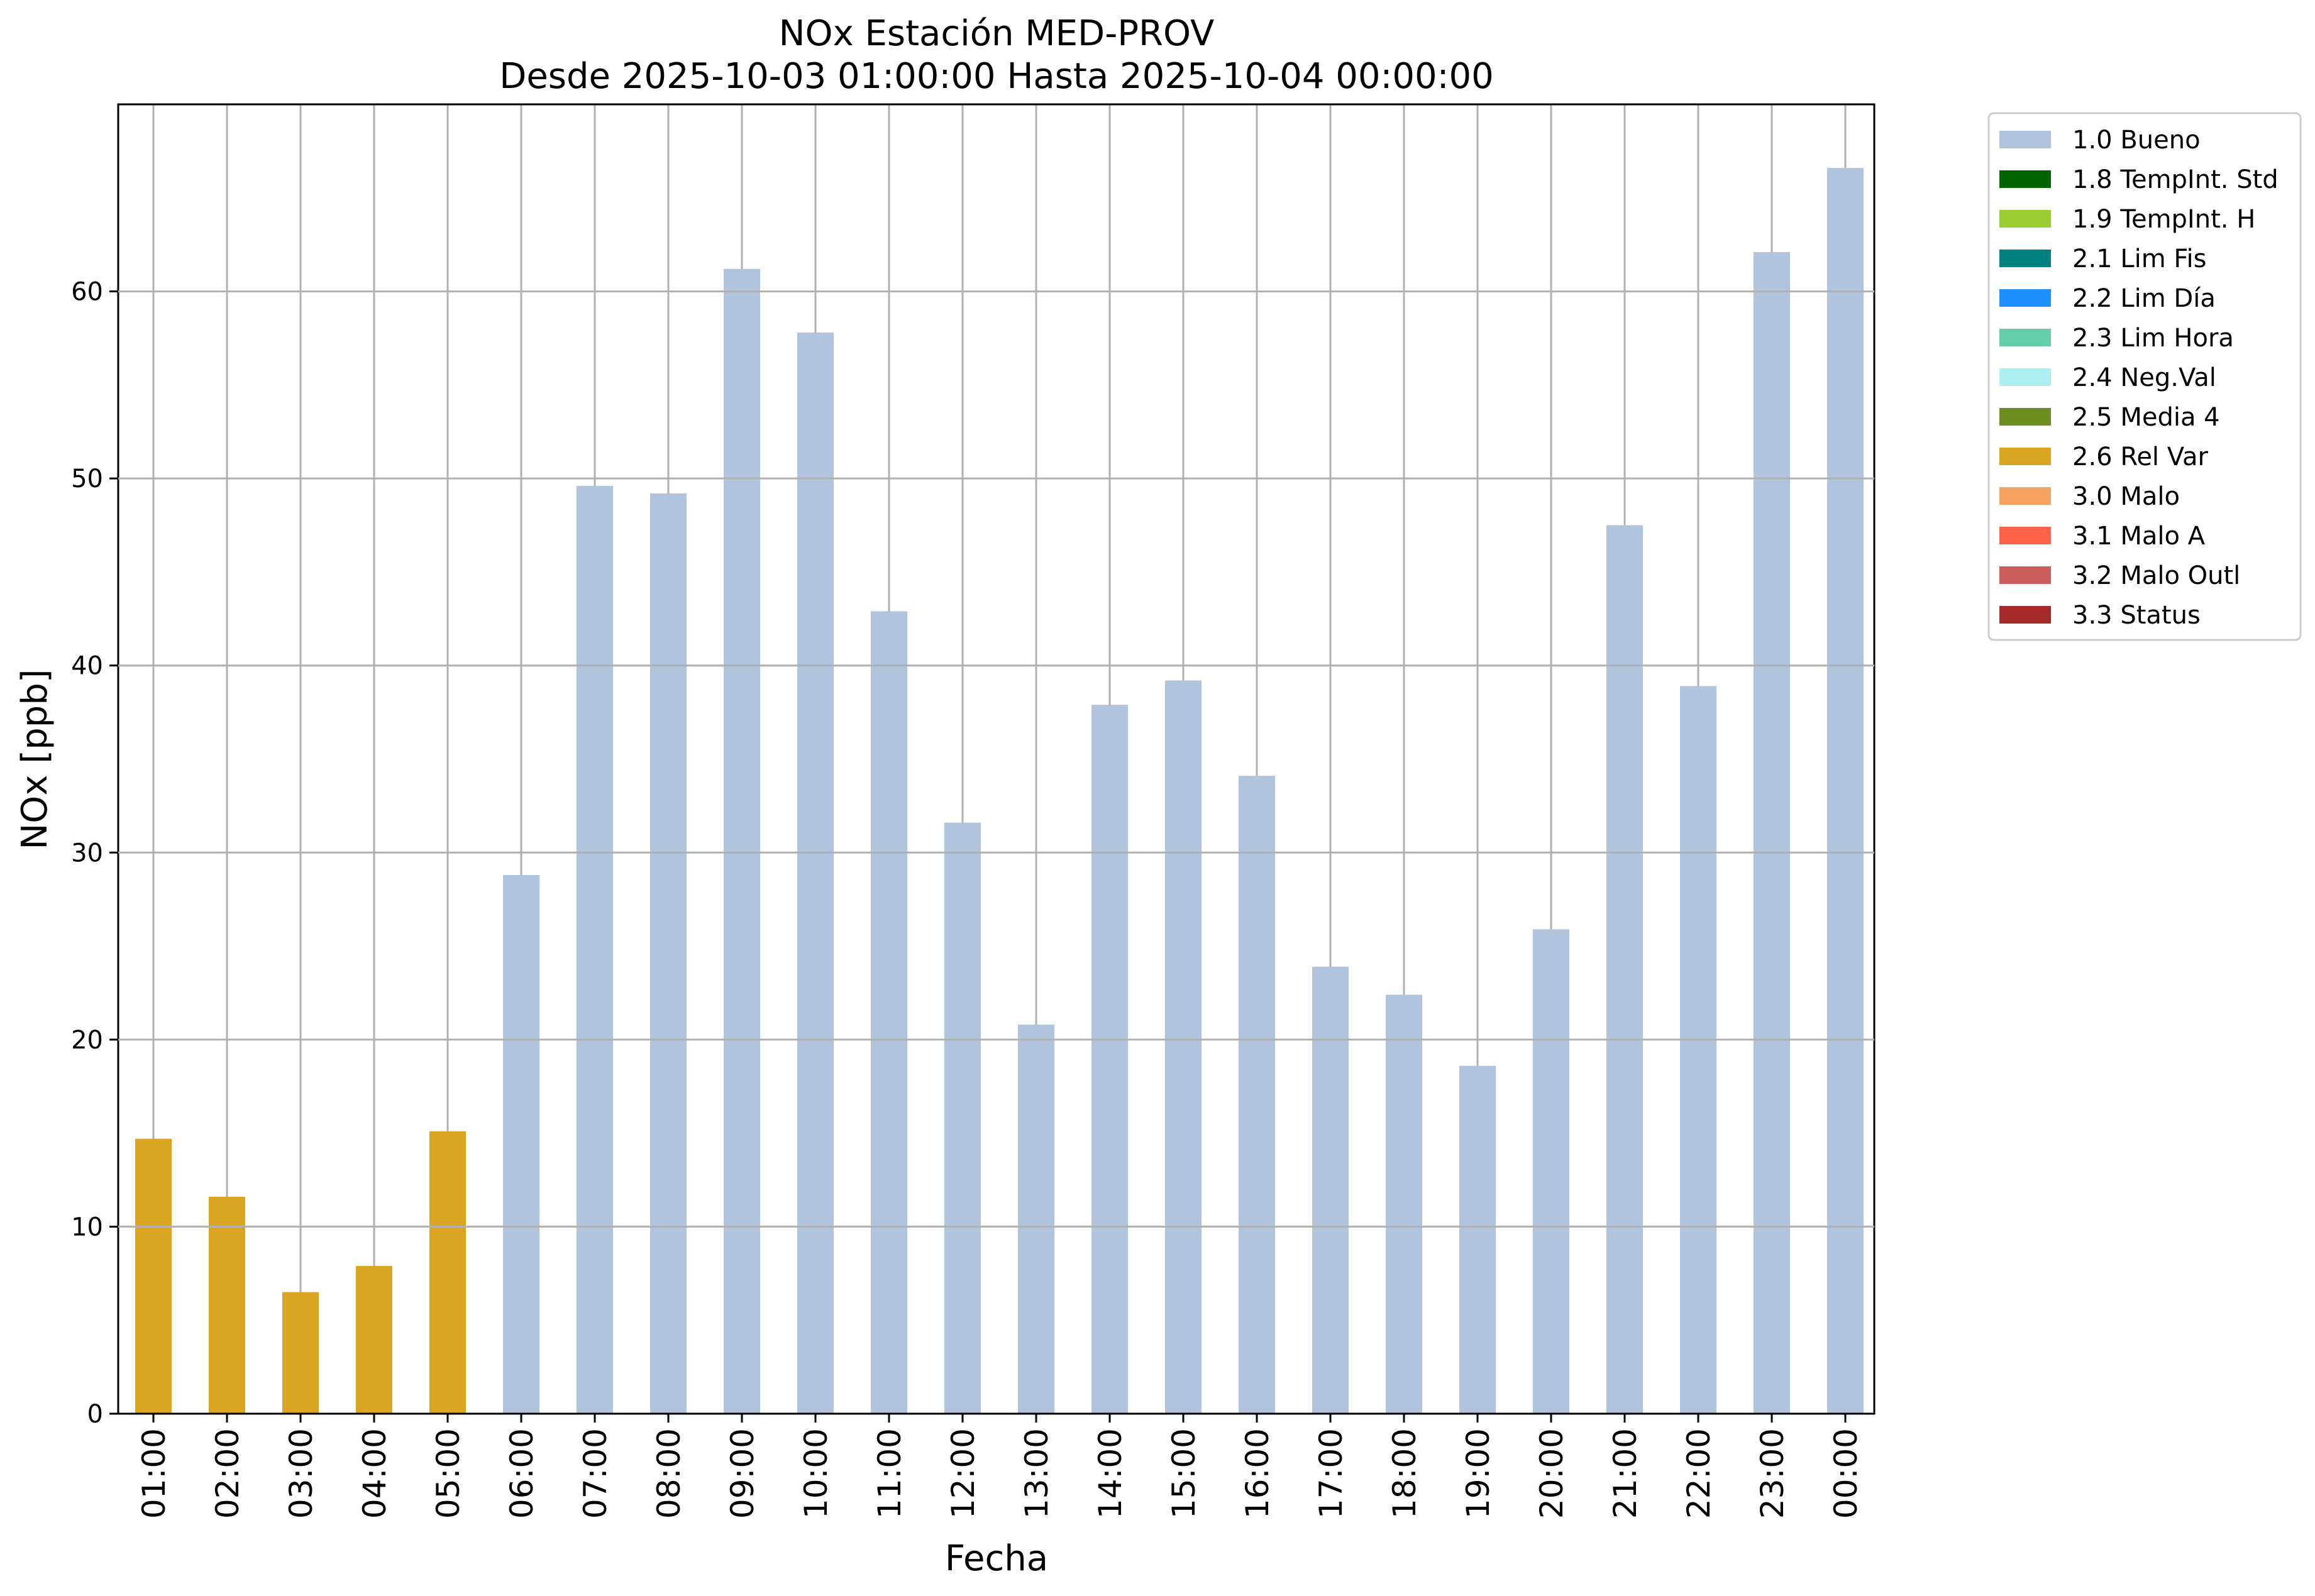 This screenshot has width=2315, height=1596. Describe the element at coordinates (1110, 1473) in the screenshot. I see `x-tick-label: 14:00` at that location.